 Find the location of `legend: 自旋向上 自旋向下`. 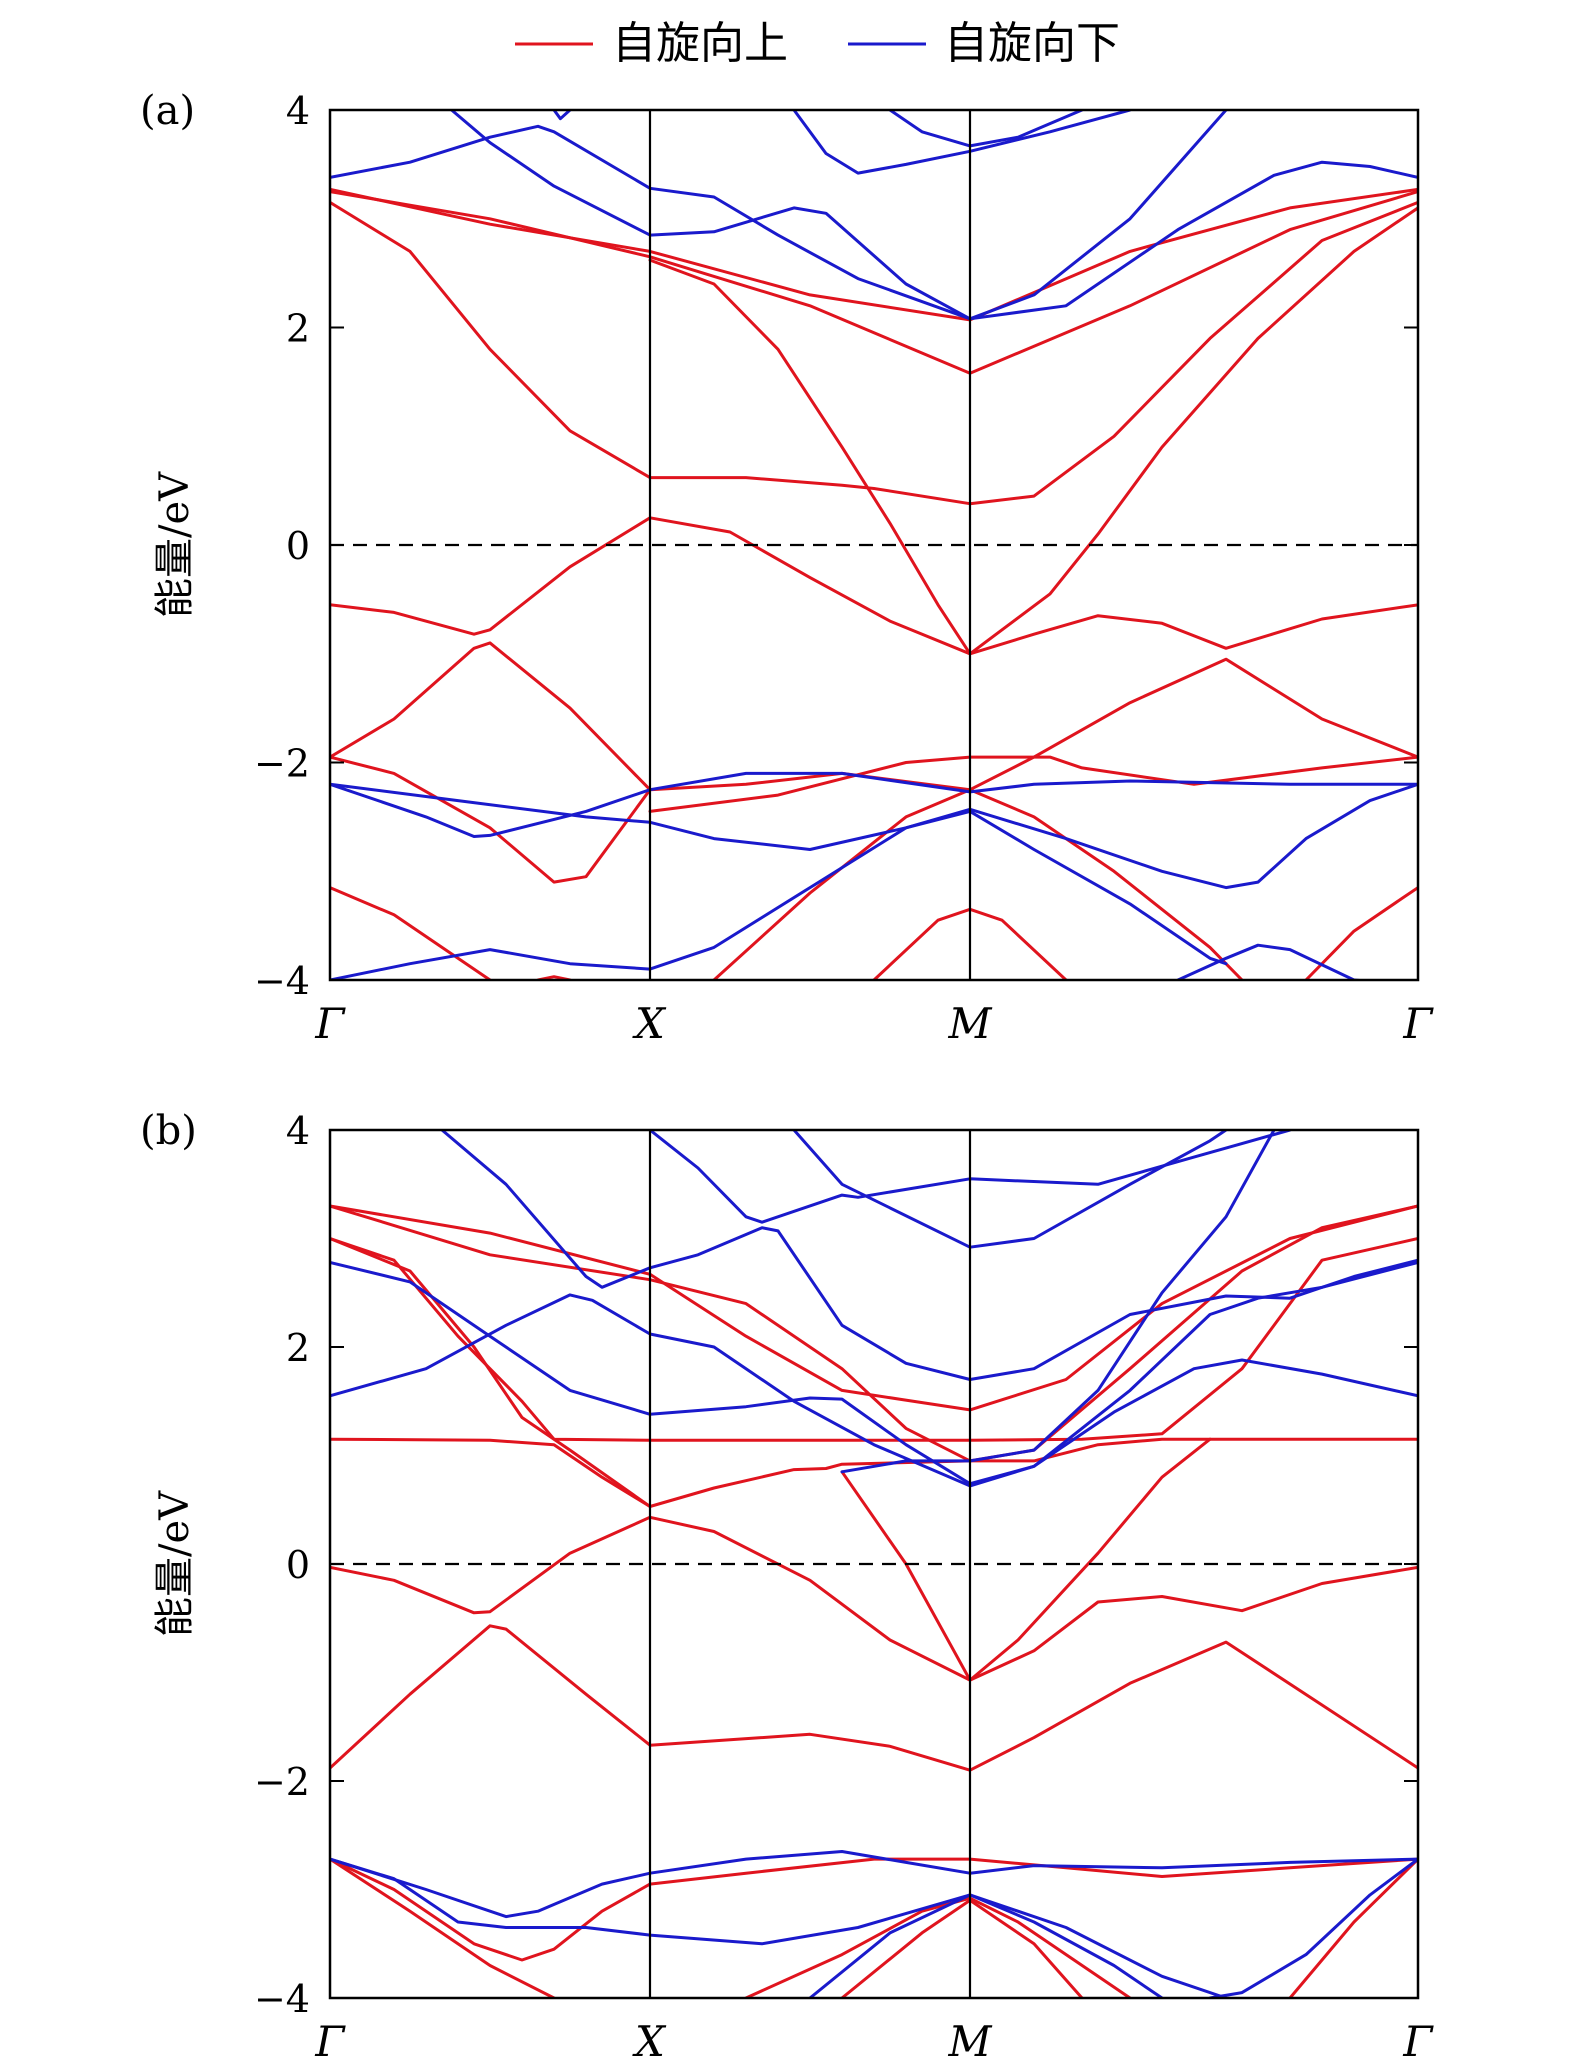

legend: 自旋向上 自旋向下 is located at coordinates (817, 43).